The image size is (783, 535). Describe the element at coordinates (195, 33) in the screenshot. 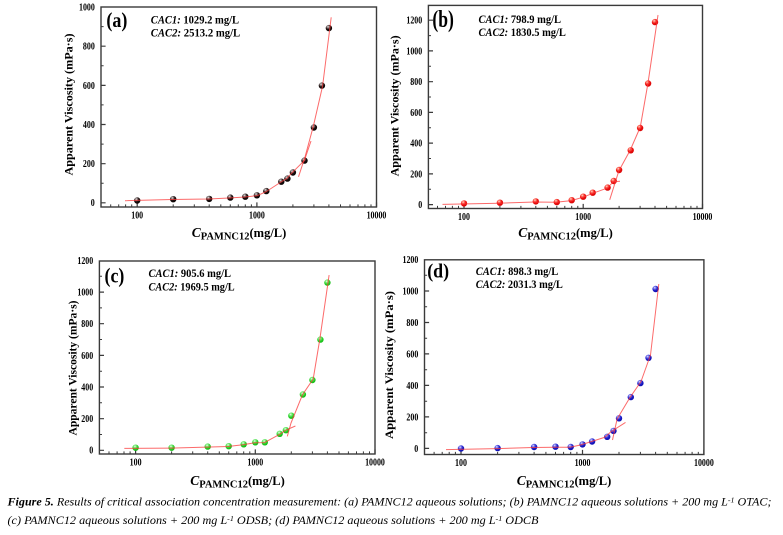

I see `svg-text: CAC2: 2513.2 mg/L` at that location.